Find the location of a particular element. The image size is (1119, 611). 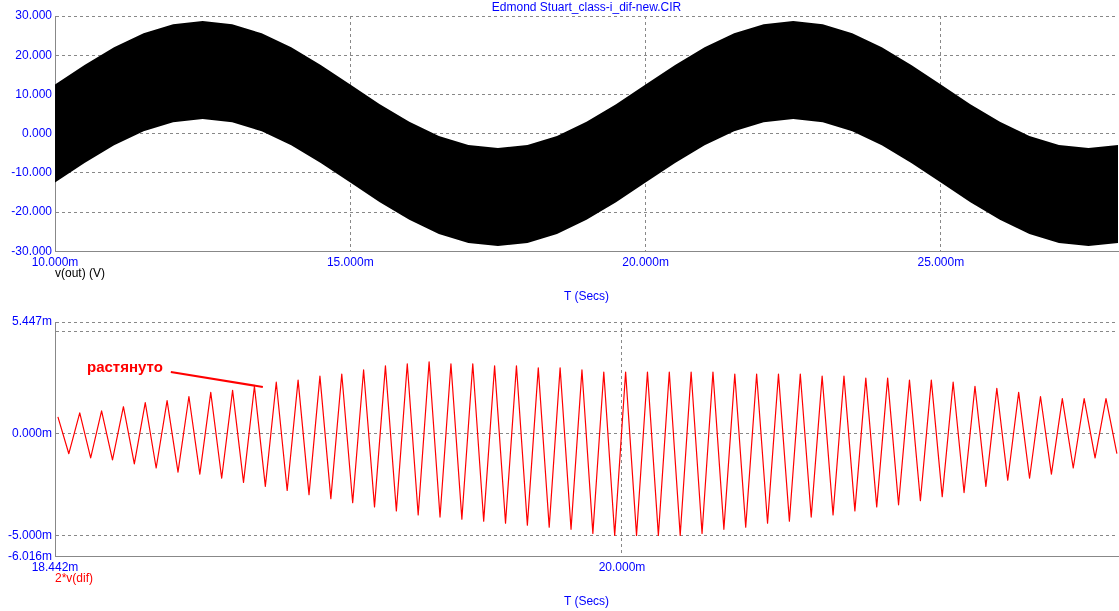

y-tick-label: 5.447m is located at coordinates (31, 321).